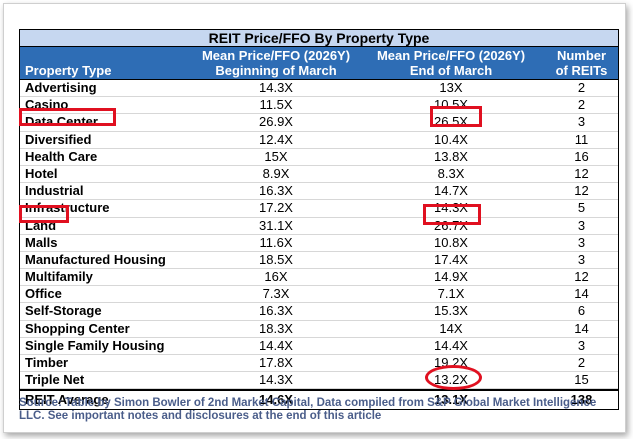  I want to click on end-of-march-cell: 14.7X, so click(451, 191).